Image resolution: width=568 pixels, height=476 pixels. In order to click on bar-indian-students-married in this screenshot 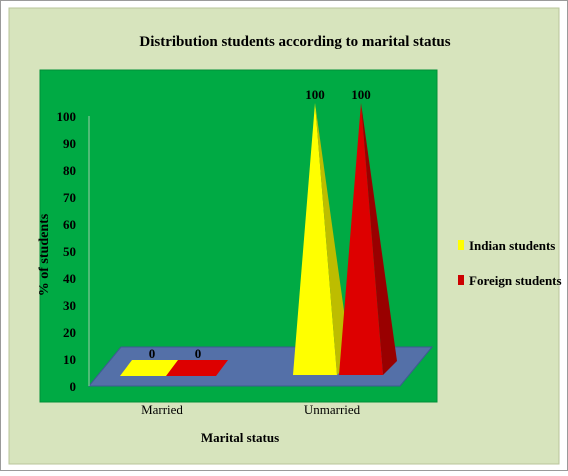, I will do `click(151, 368)`.